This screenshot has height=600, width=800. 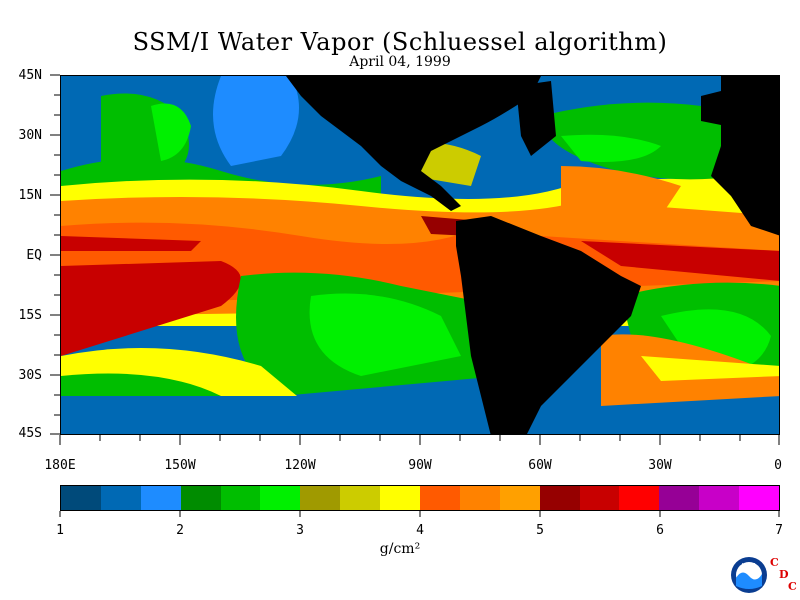 What do you see at coordinates (540, 465) in the screenshot?
I see `lon-label: 60W` at bounding box center [540, 465].